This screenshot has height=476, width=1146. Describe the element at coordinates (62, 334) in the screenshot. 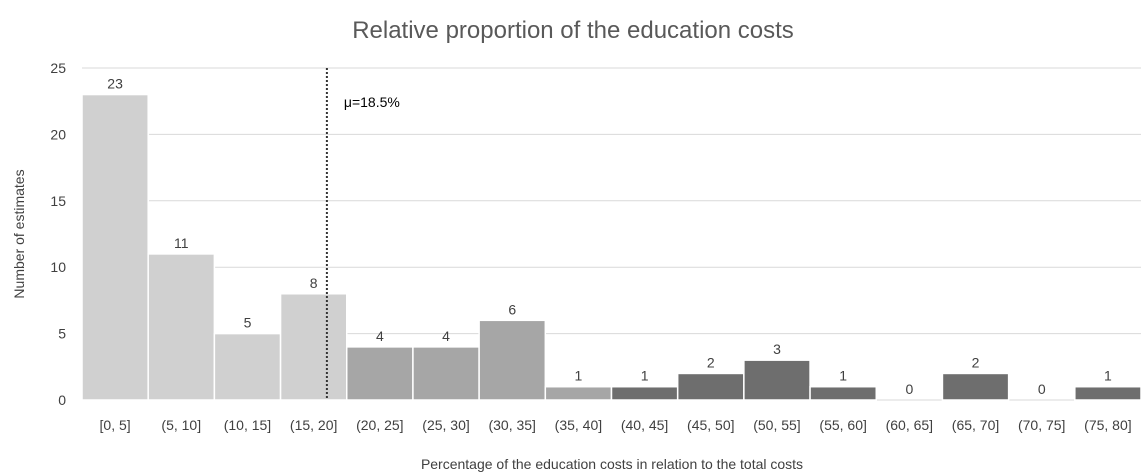

I see `y-tick-label: 5` at that location.